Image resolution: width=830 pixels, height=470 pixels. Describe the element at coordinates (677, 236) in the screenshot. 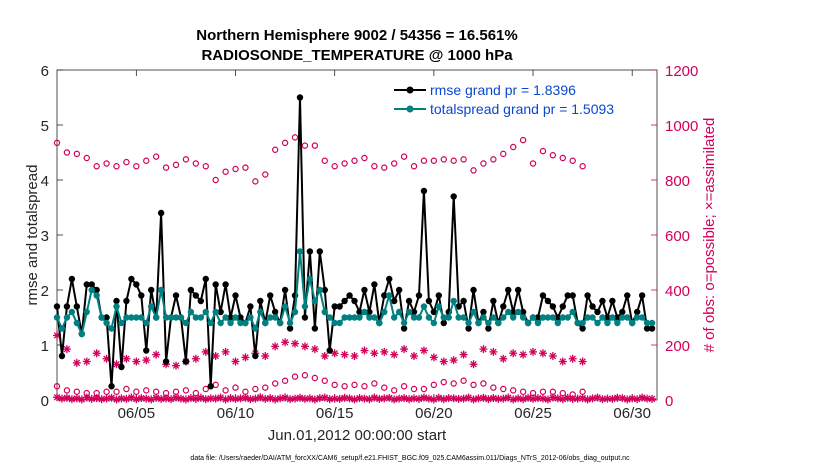

I see `y-right-tick-label: 600` at that location.